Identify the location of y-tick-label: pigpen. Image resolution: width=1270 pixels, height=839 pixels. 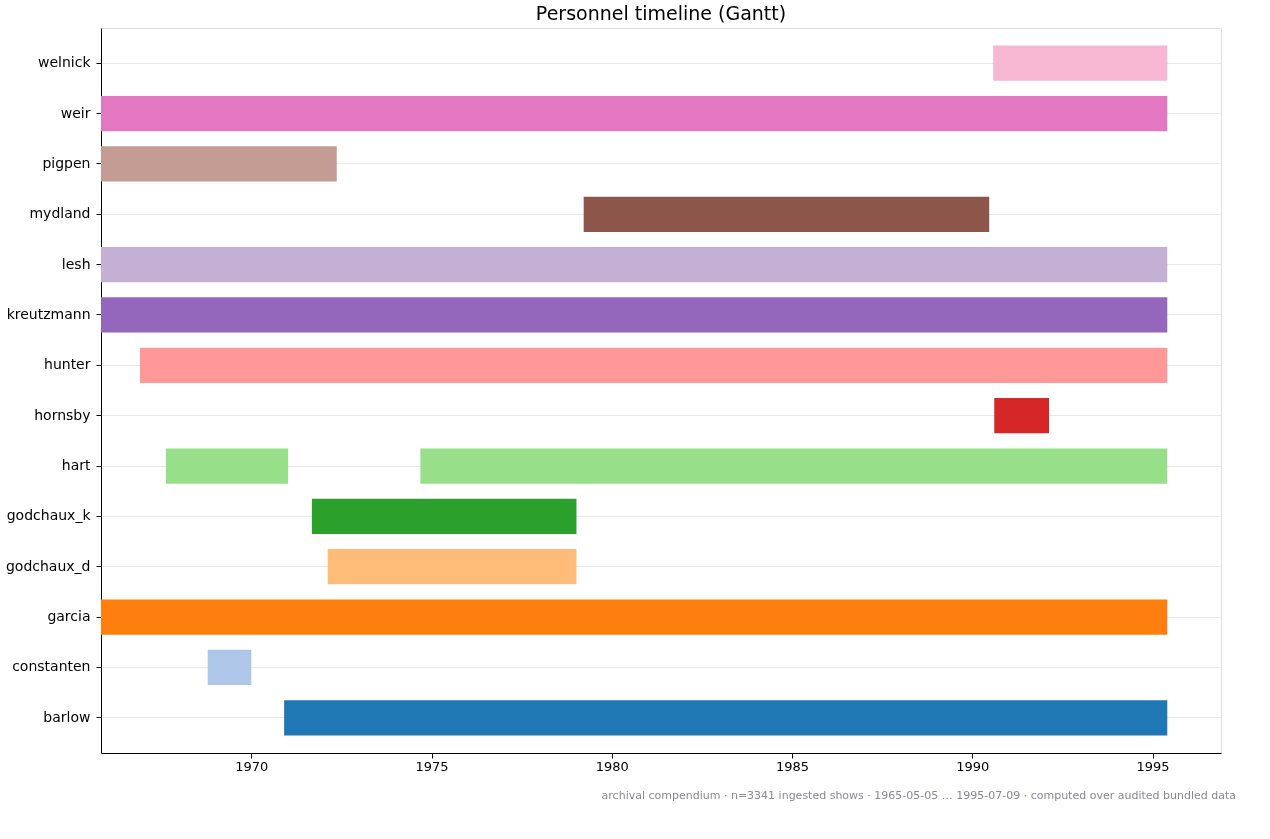
(66, 162).